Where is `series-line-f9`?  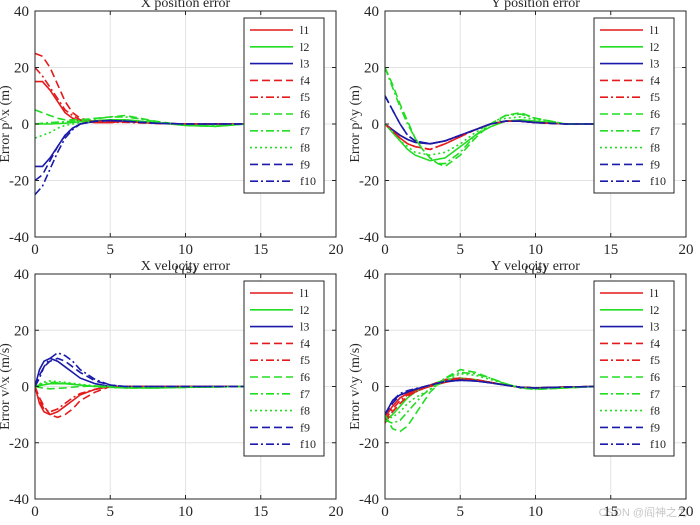 series-line-f9 is located at coordinates (490, 397).